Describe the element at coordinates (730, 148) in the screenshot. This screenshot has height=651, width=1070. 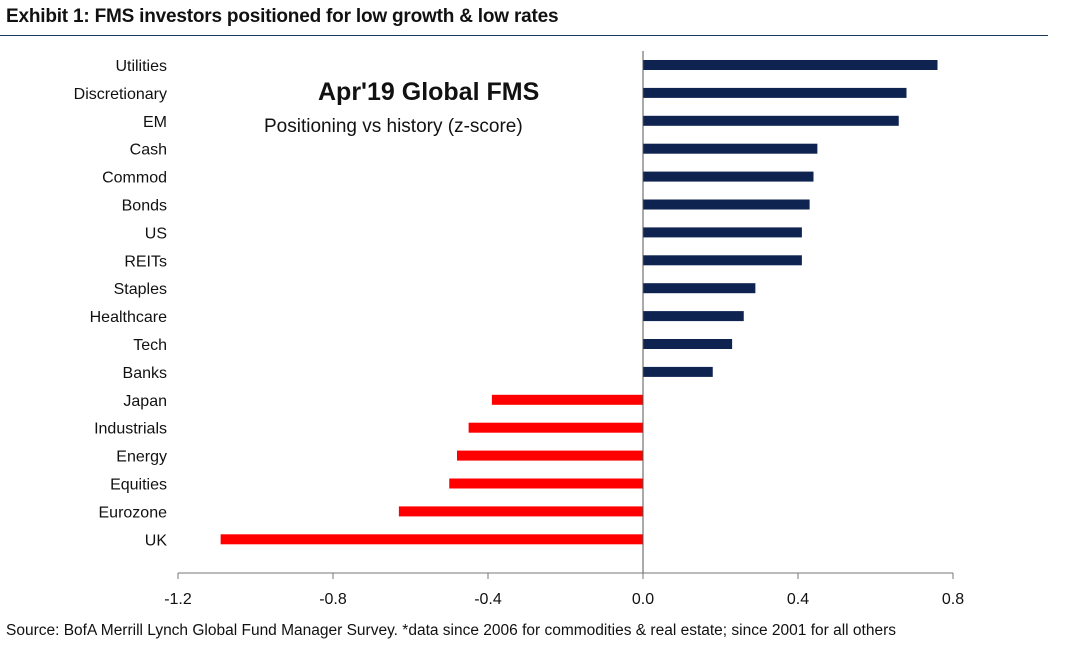
I see `bar-cash` at that location.